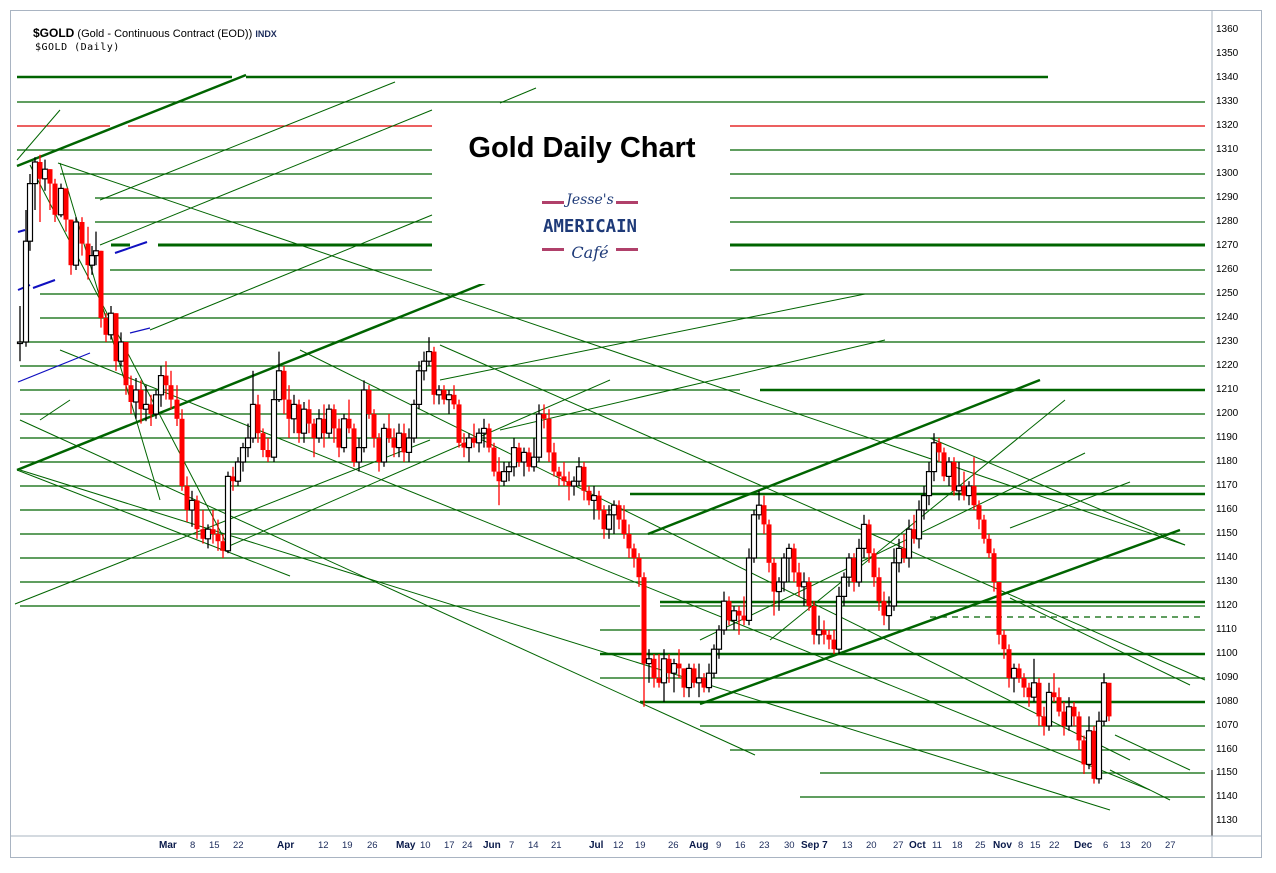 This screenshot has height=873, width=1276. Describe the element at coordinates (582, 148) in the screenshot. I see `chart-title: Gold Daily Chart` at that location.